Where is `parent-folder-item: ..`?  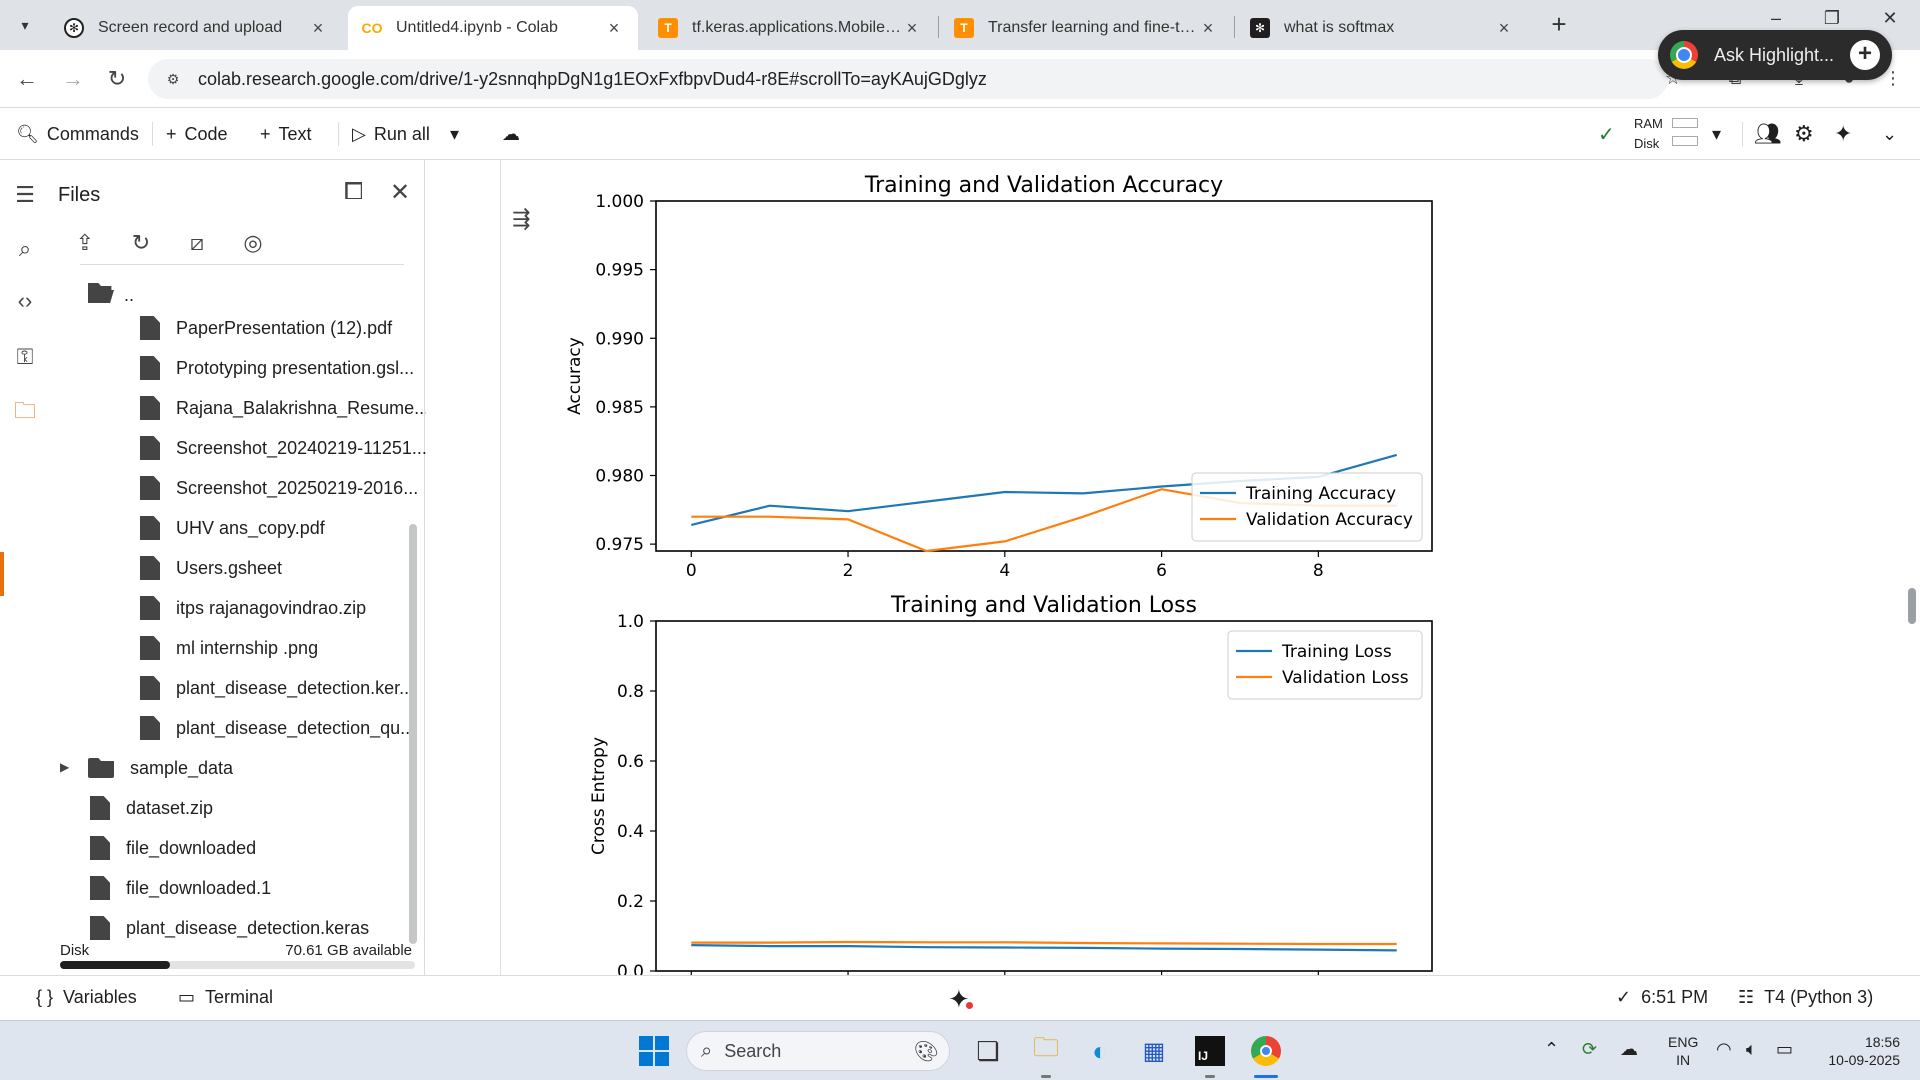 parent-folder-item: .. is located at coordinates (111, 295).